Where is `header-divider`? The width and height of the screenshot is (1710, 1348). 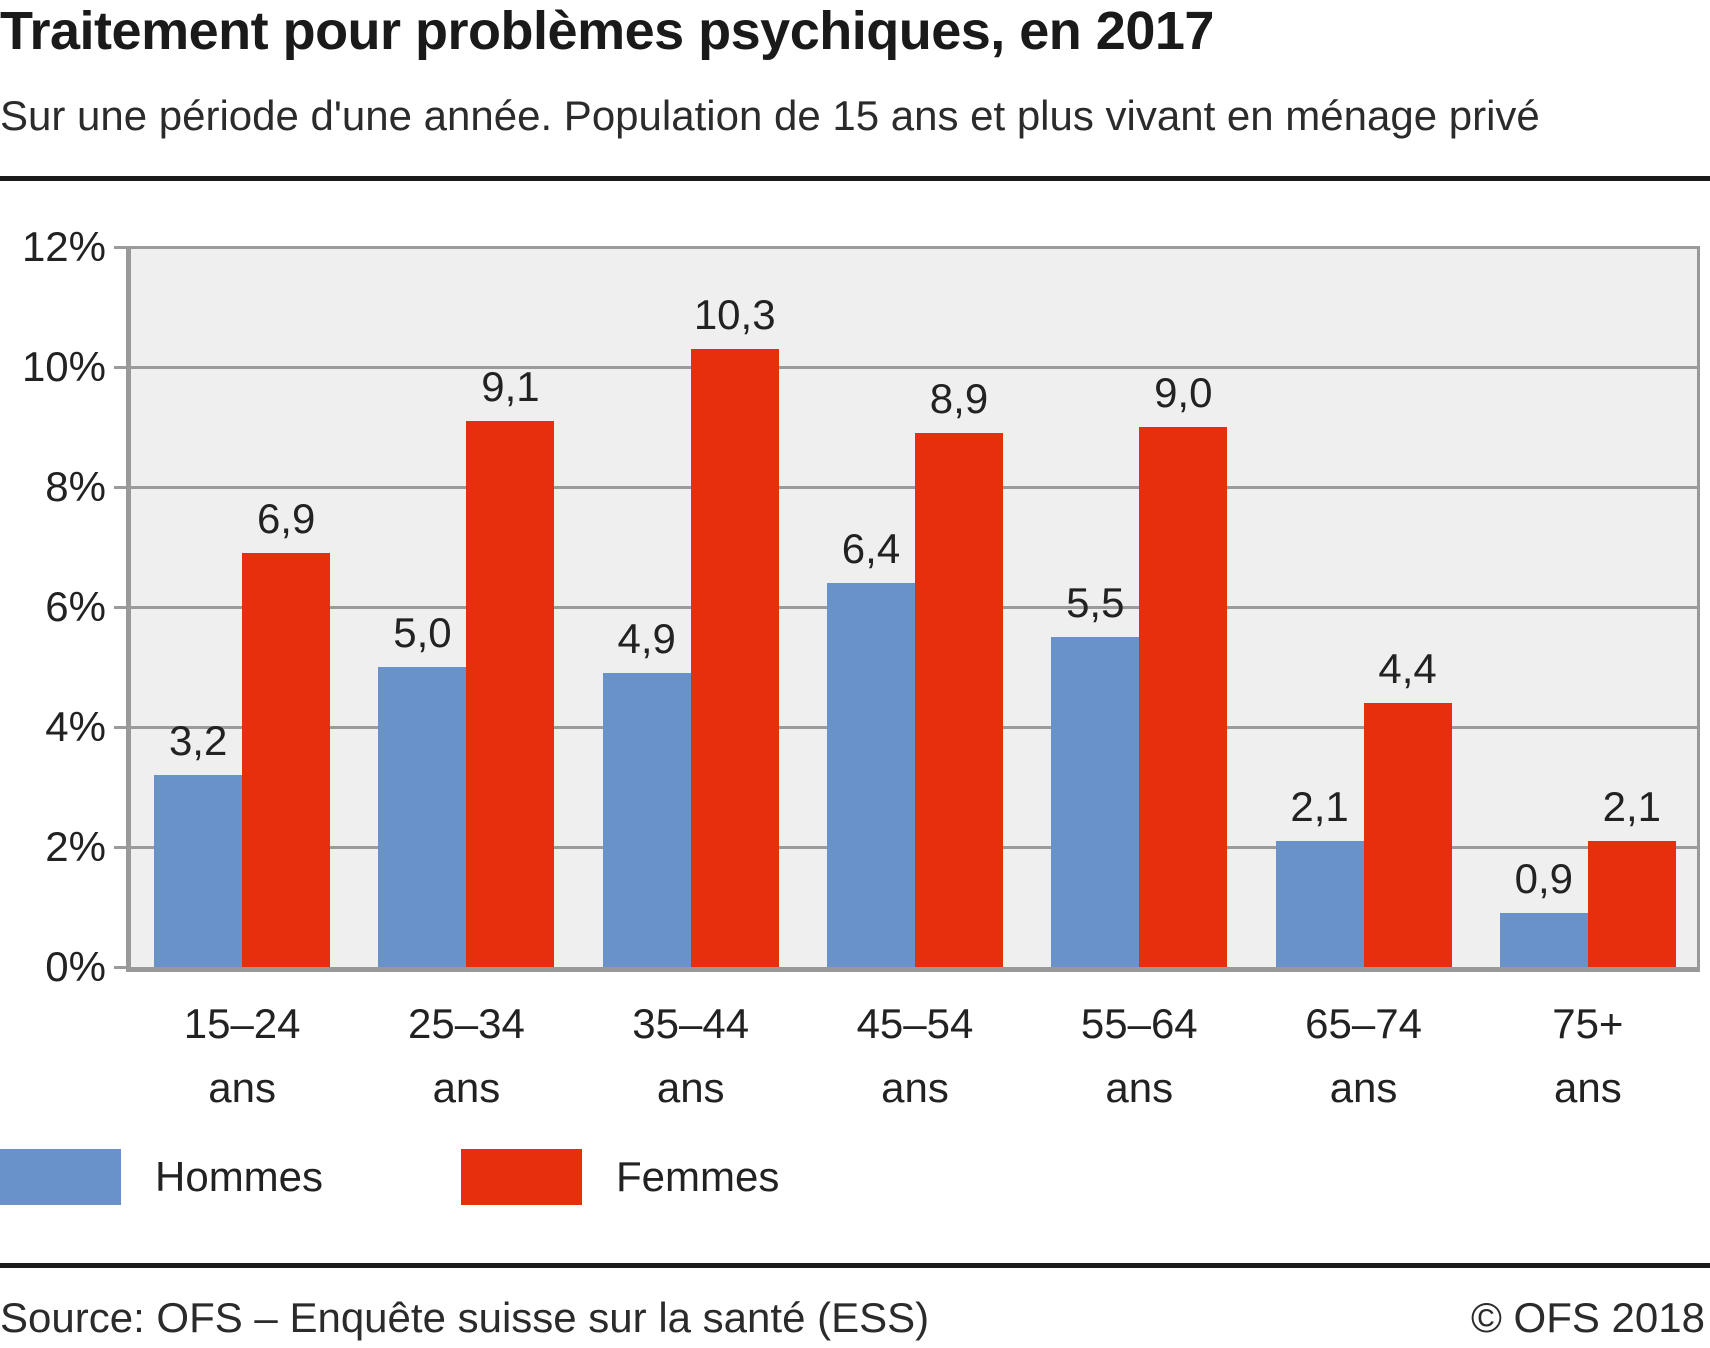 header-divider is located at coordinates (855, 178).